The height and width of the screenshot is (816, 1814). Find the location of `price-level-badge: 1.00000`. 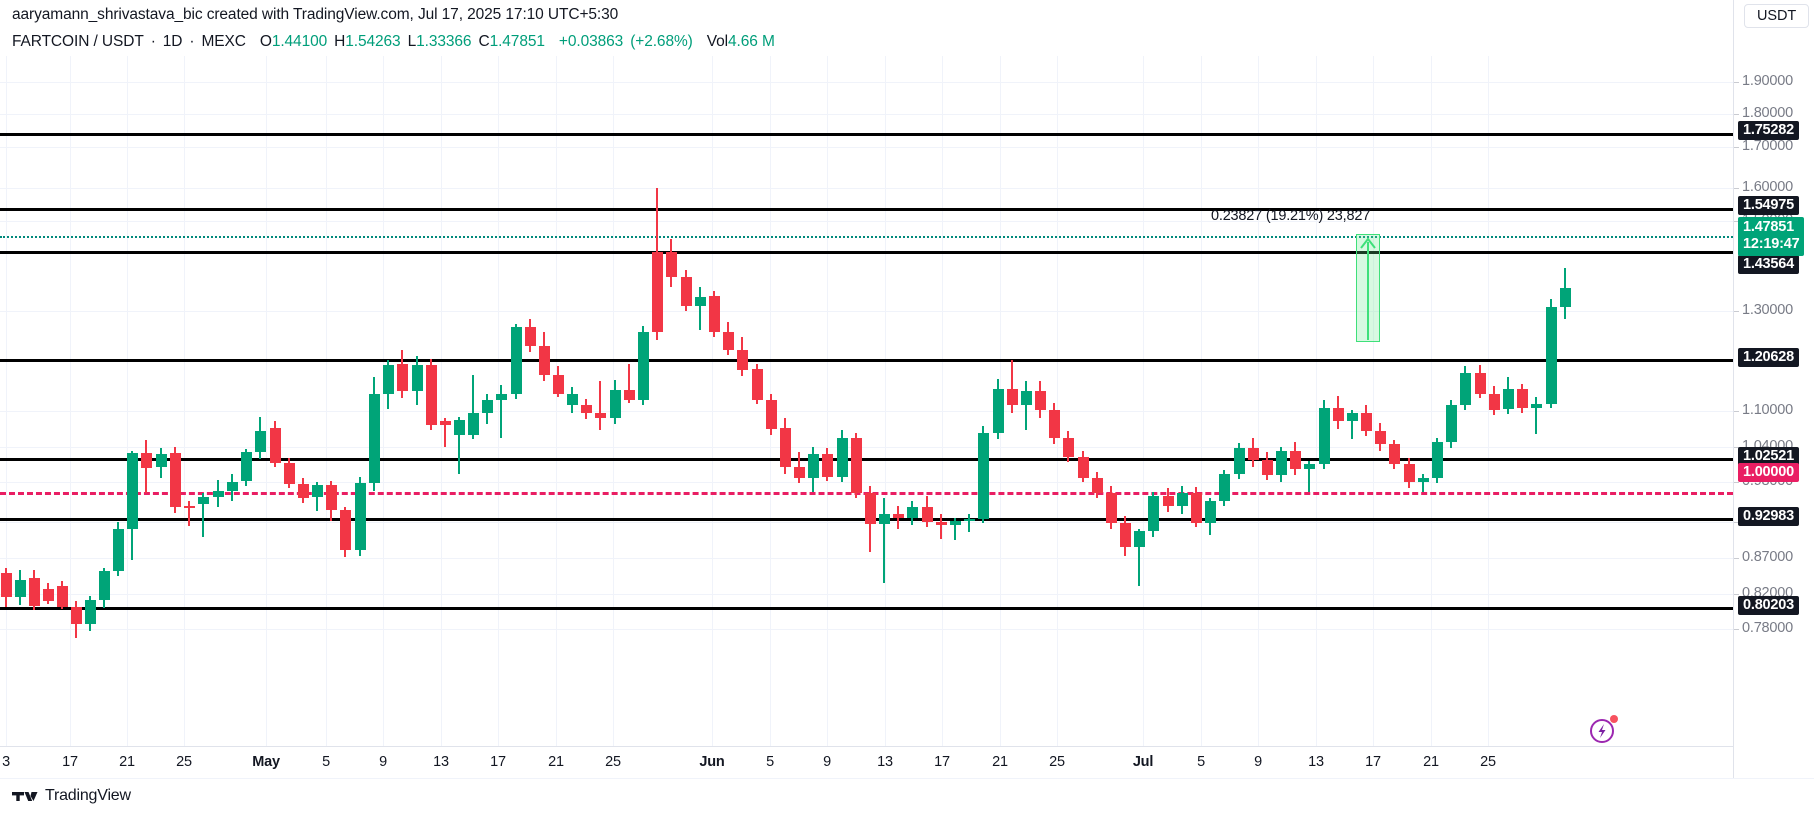

price-level-badge: 1.00000 is located at coordinates (1769, 472).